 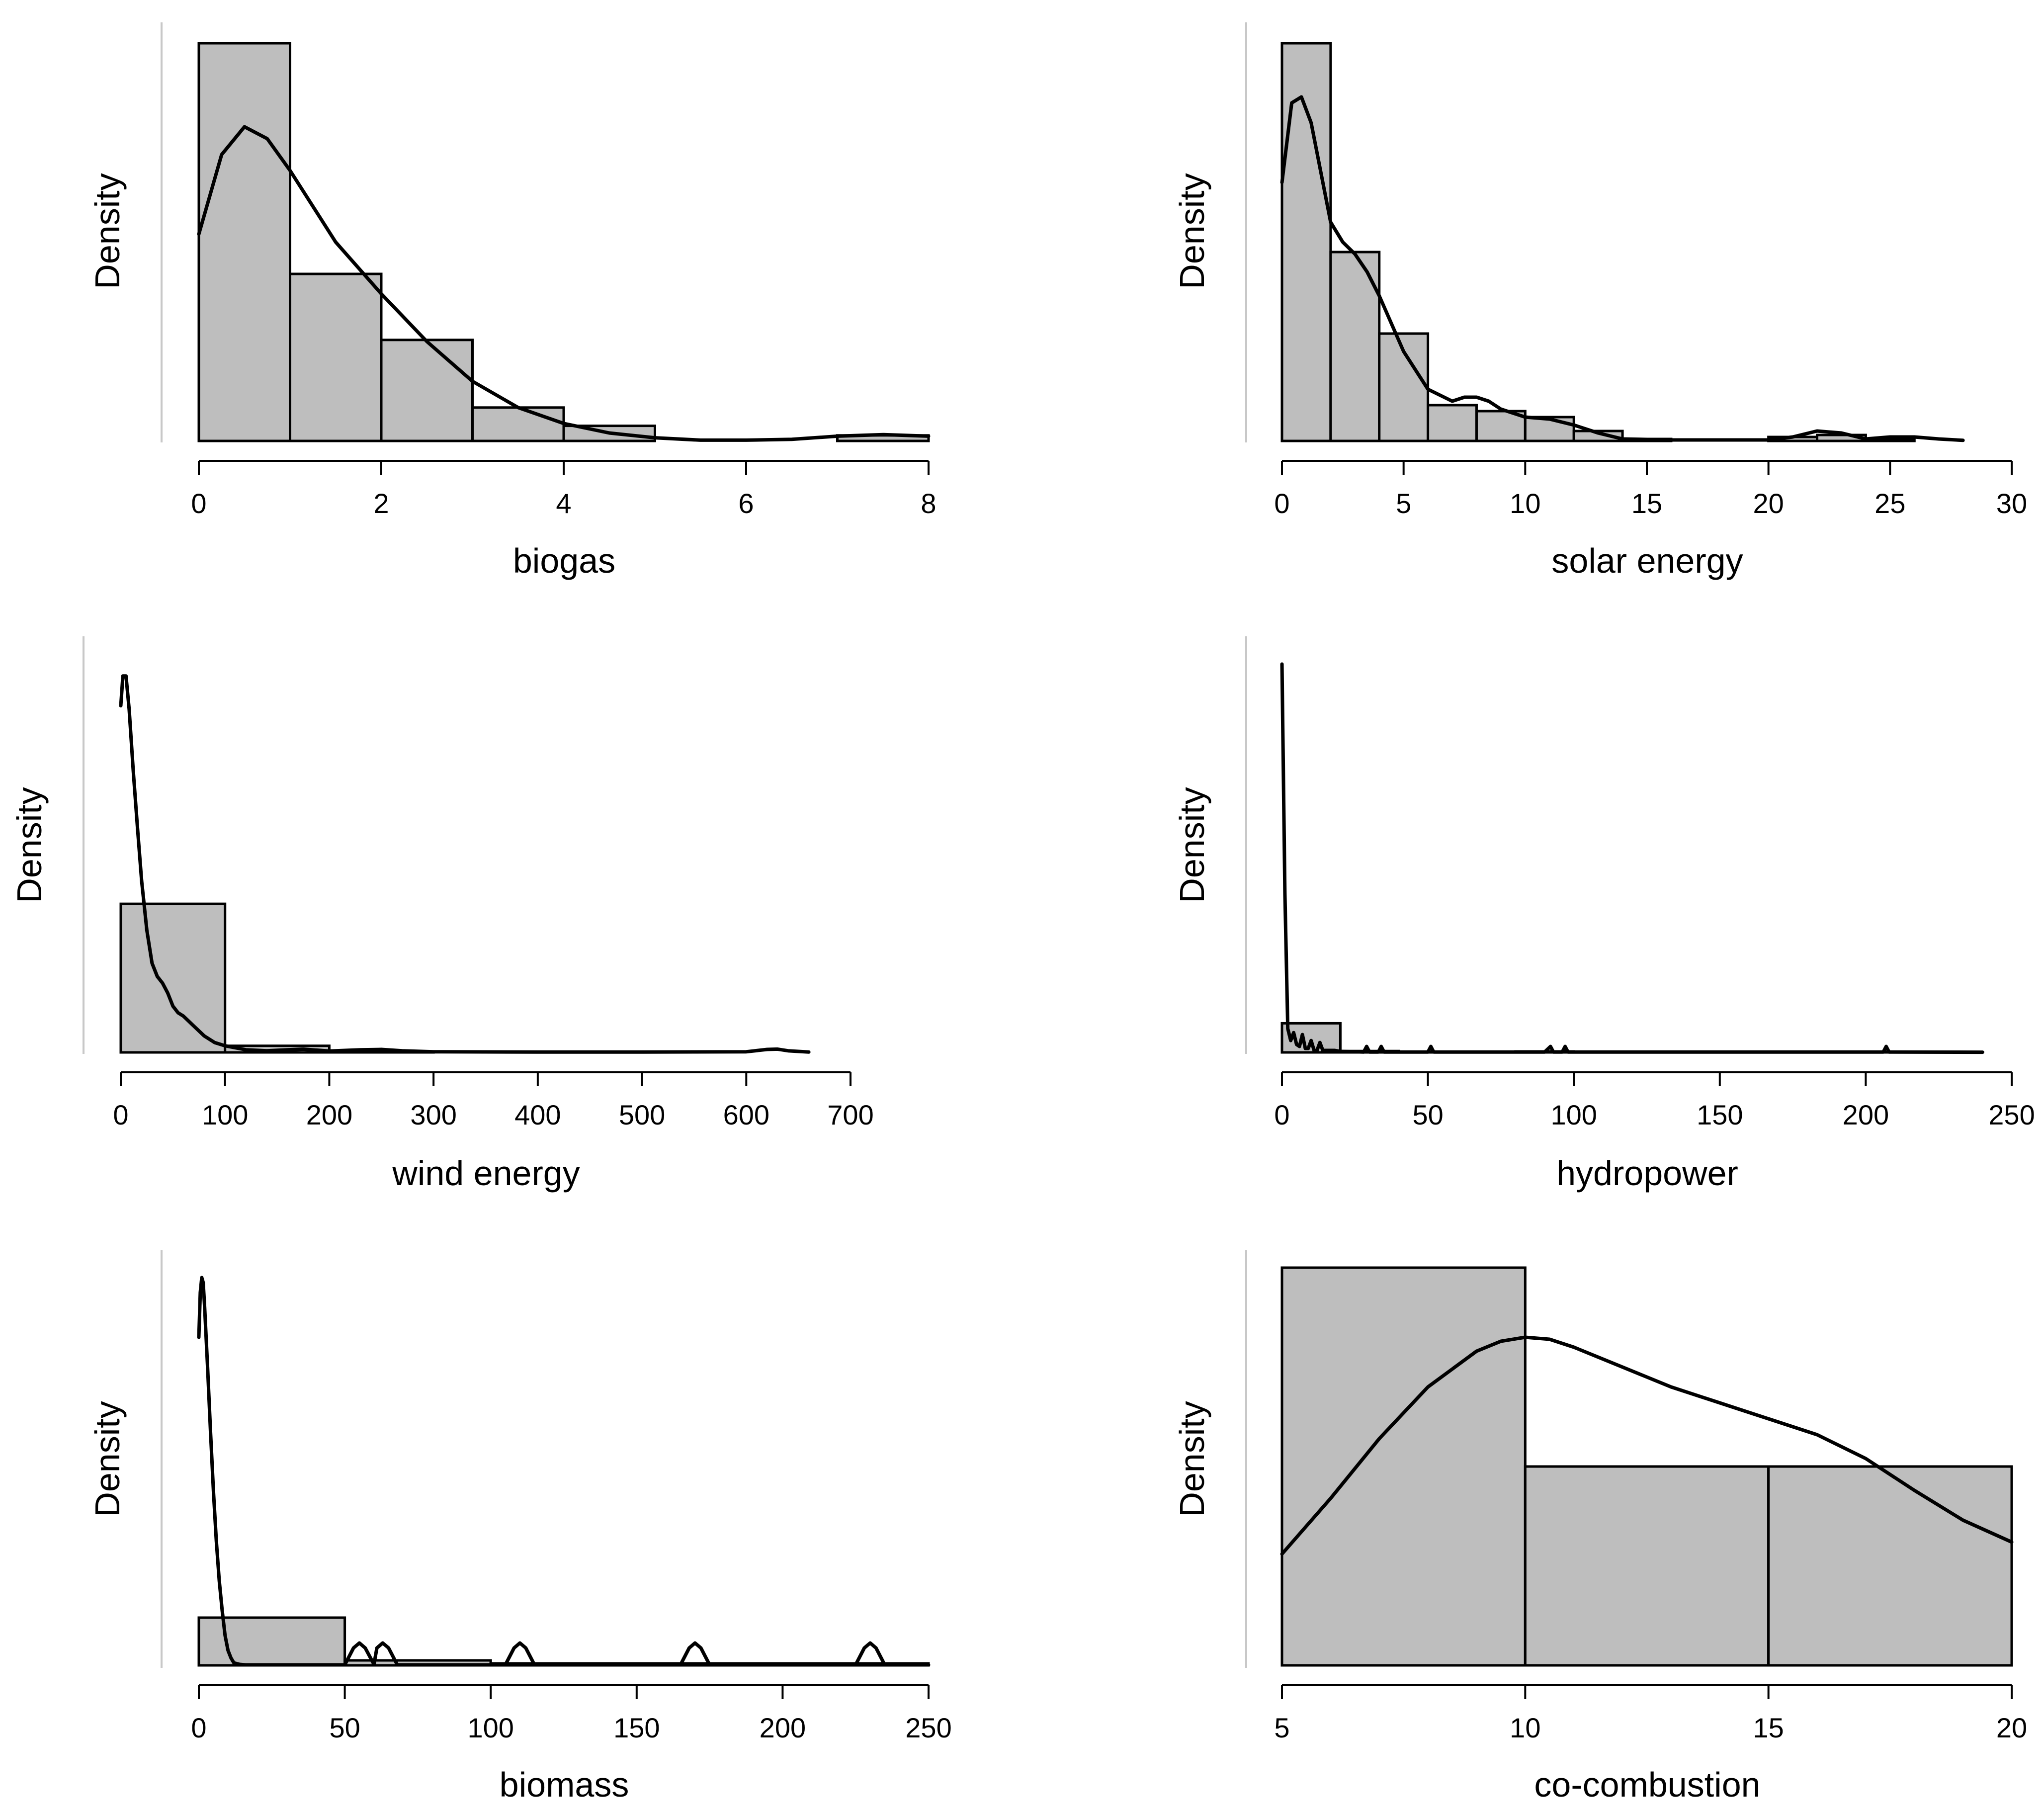 I want to click on panel-hydropower: Density 0 50 100 150 200 250 hydropower, so click(x=1604, y=914).